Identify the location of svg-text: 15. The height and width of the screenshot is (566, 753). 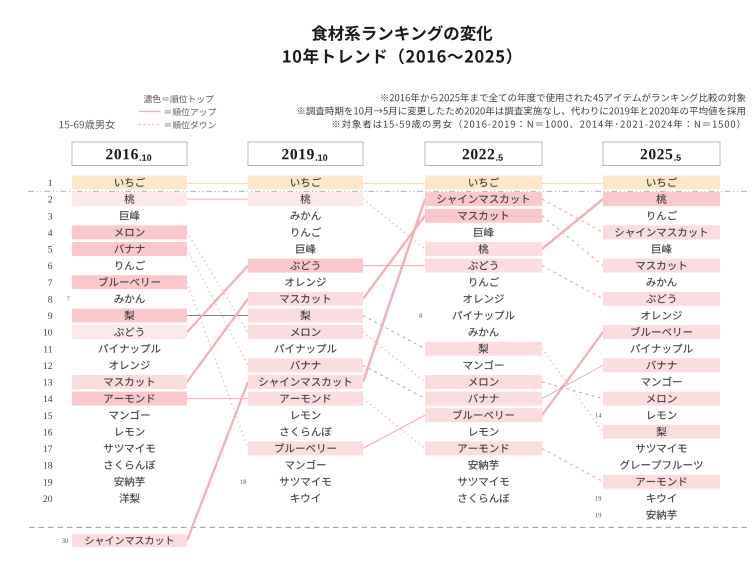
(48, 416).